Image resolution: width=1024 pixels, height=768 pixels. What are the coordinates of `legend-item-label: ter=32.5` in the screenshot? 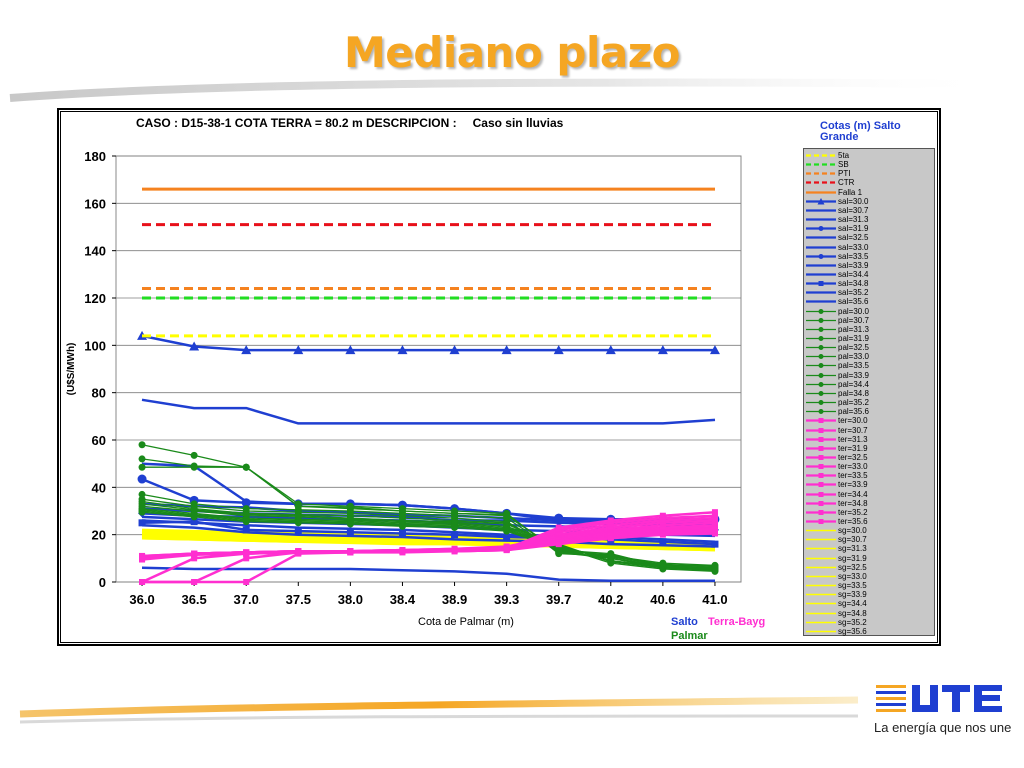 It's located at (853, 457).